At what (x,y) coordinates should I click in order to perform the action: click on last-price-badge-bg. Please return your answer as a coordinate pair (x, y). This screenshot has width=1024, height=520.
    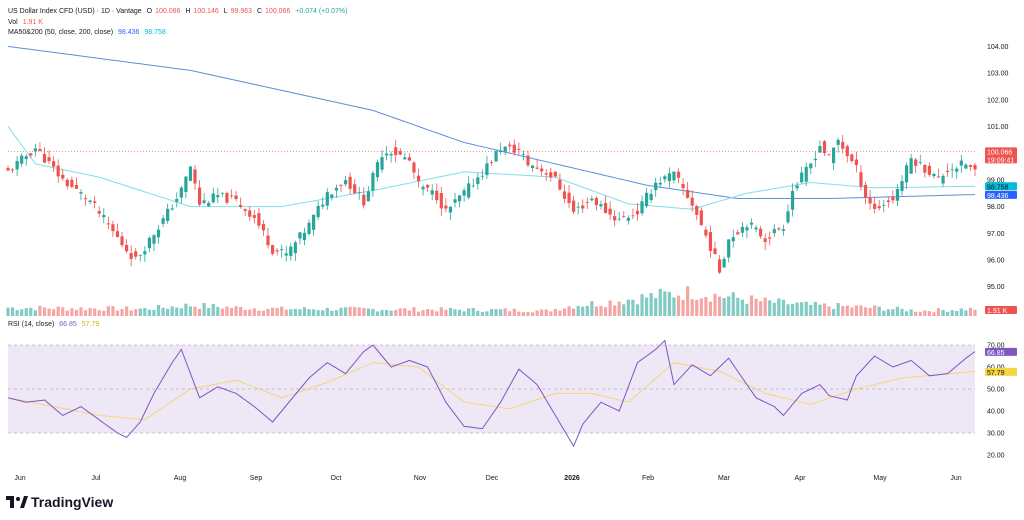
    Looking at the image, I should click on (1001, 155).